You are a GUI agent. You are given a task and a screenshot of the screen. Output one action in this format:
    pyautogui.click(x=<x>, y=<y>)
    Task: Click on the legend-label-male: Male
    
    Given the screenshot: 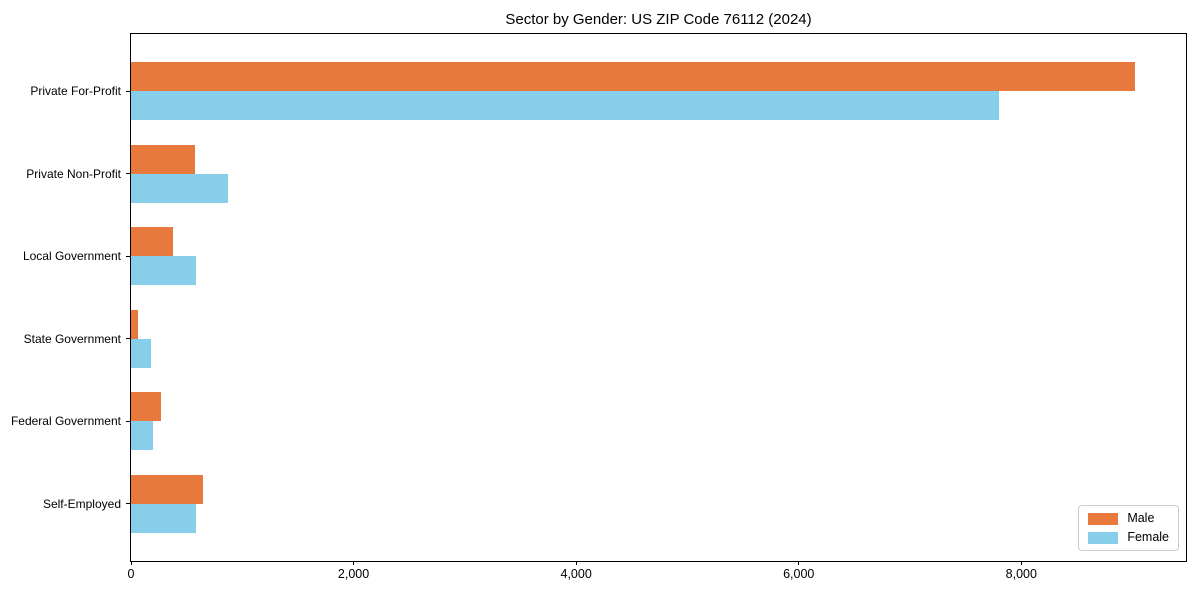 What is the action you would take?
    pyautogui.click(x=1141, y=518)
    